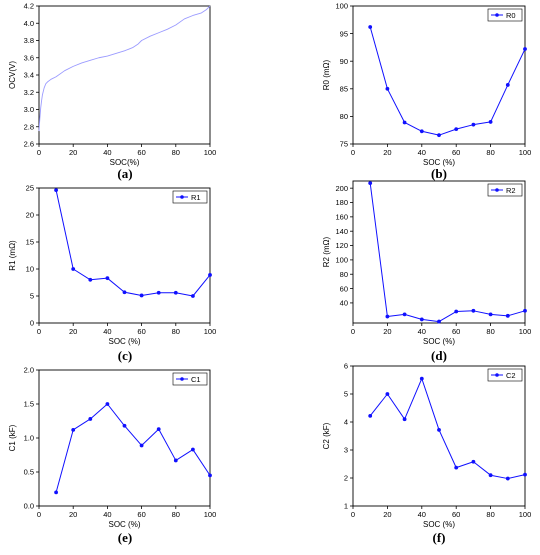  I want to click on series-line-d, so click(447, 253).